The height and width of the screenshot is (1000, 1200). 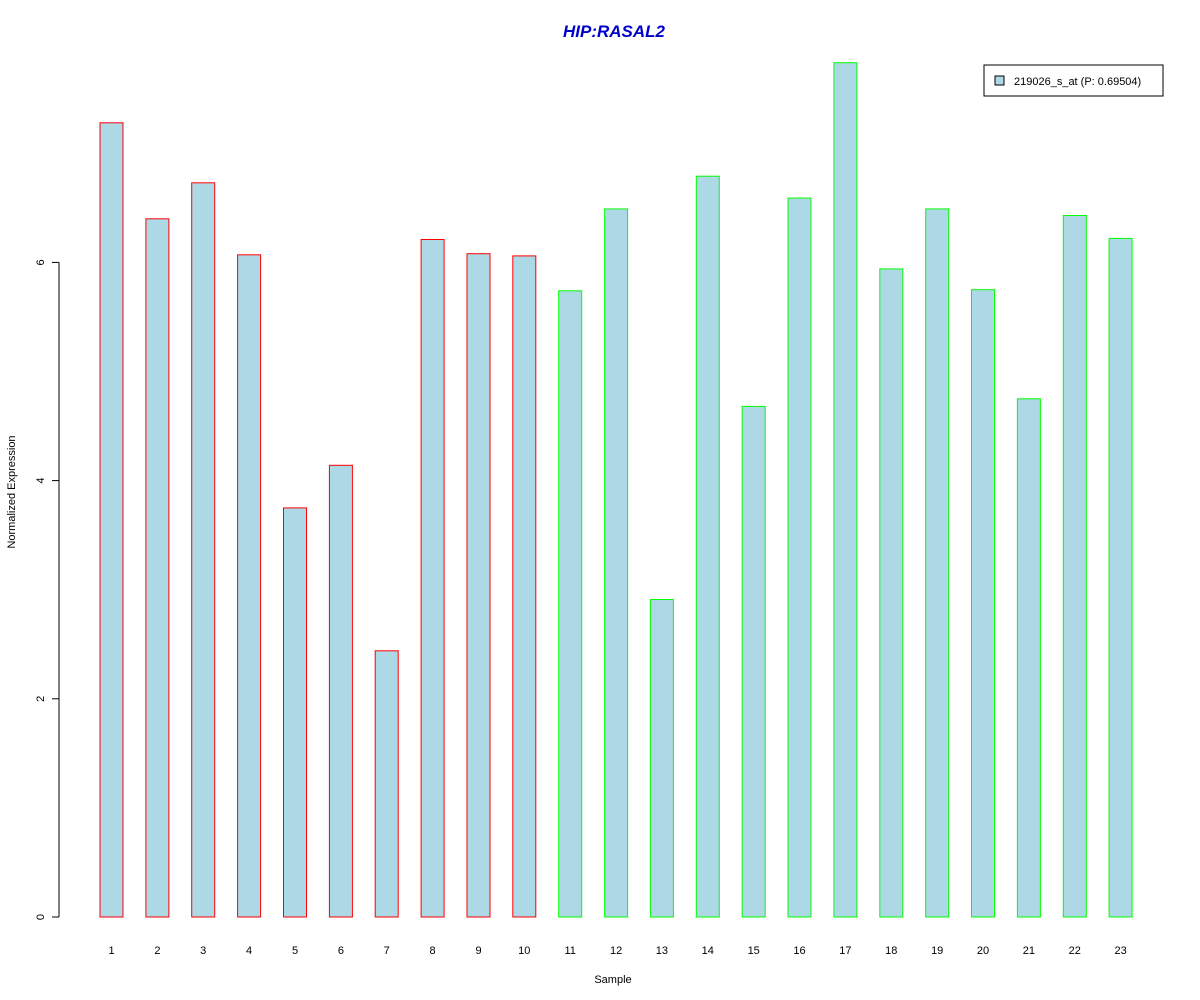 I want to click on x-tick-label: 10, so click(x=524, y=951).